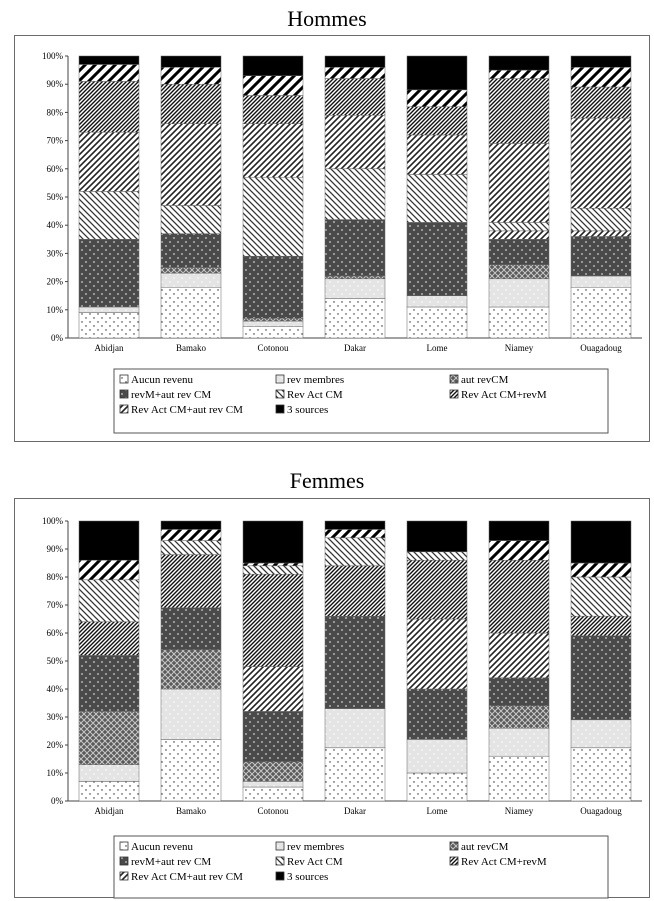 The image size is (654, 901). Describe the element at coordinates (519, 655) in the screenshot. I see `bar-segment-niamey-rev-act-cm` at that location.